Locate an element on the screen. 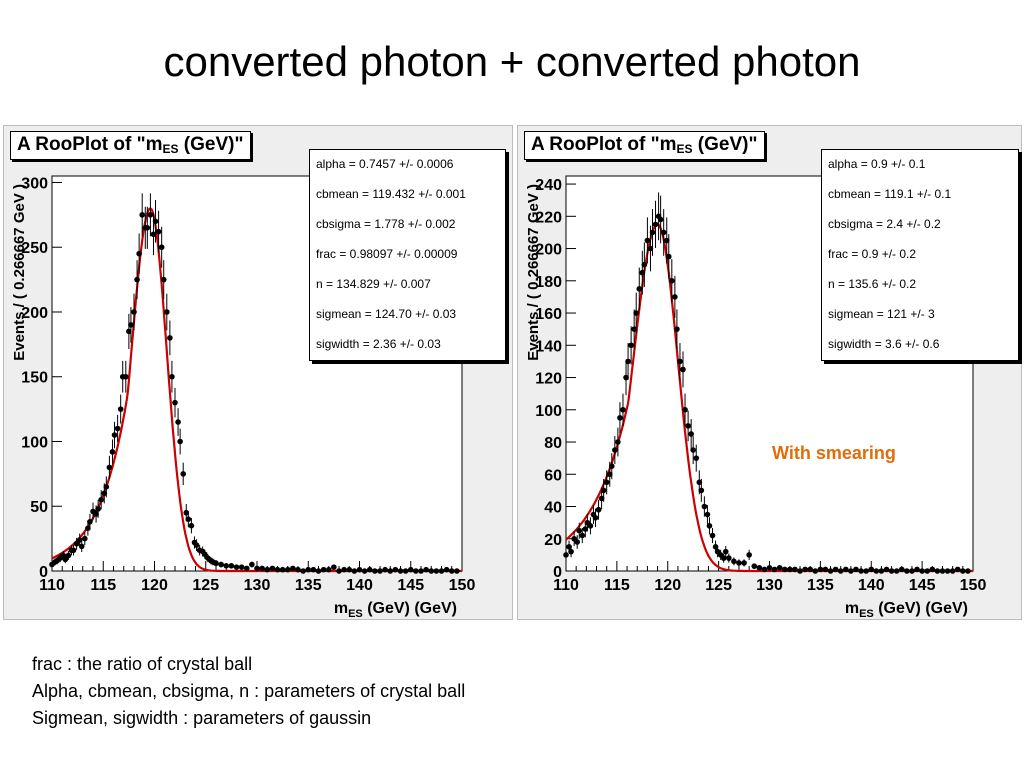  y-tick-label: 0 is located at coordinates (43, 572).